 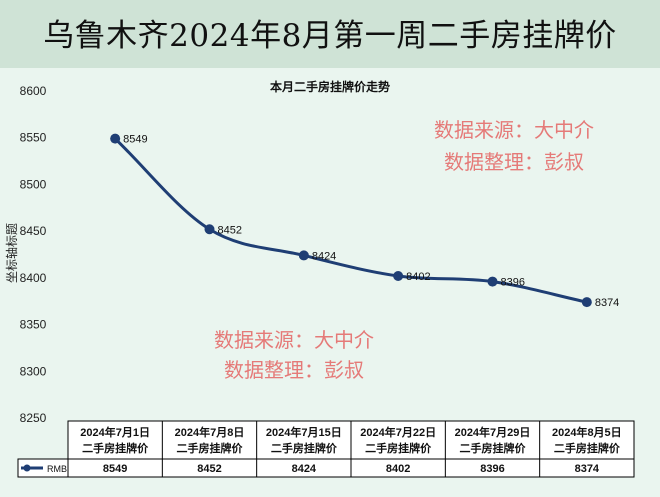 What do you see at coordinates (33, 91) in the screenshot?
I see `y-tick-label: 8600` at bounding box center [33, 91].